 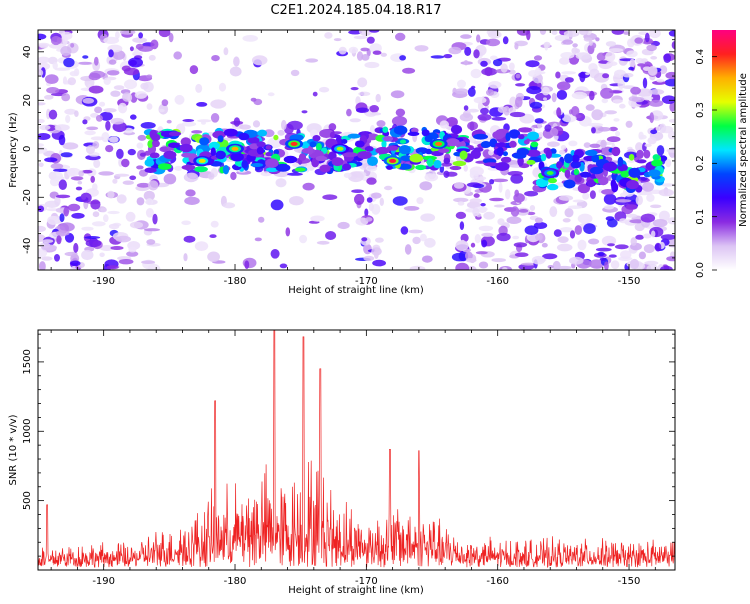 I want to click on colorbar-tick-label: 0.2, so click(x=700, y=163).